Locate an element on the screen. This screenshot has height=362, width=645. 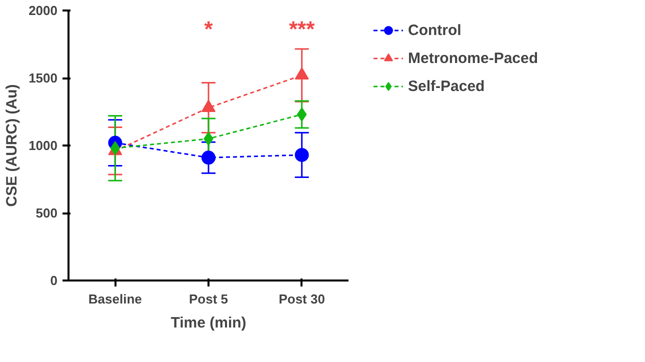
legend-label: Control is located at coordinates (435, 30).